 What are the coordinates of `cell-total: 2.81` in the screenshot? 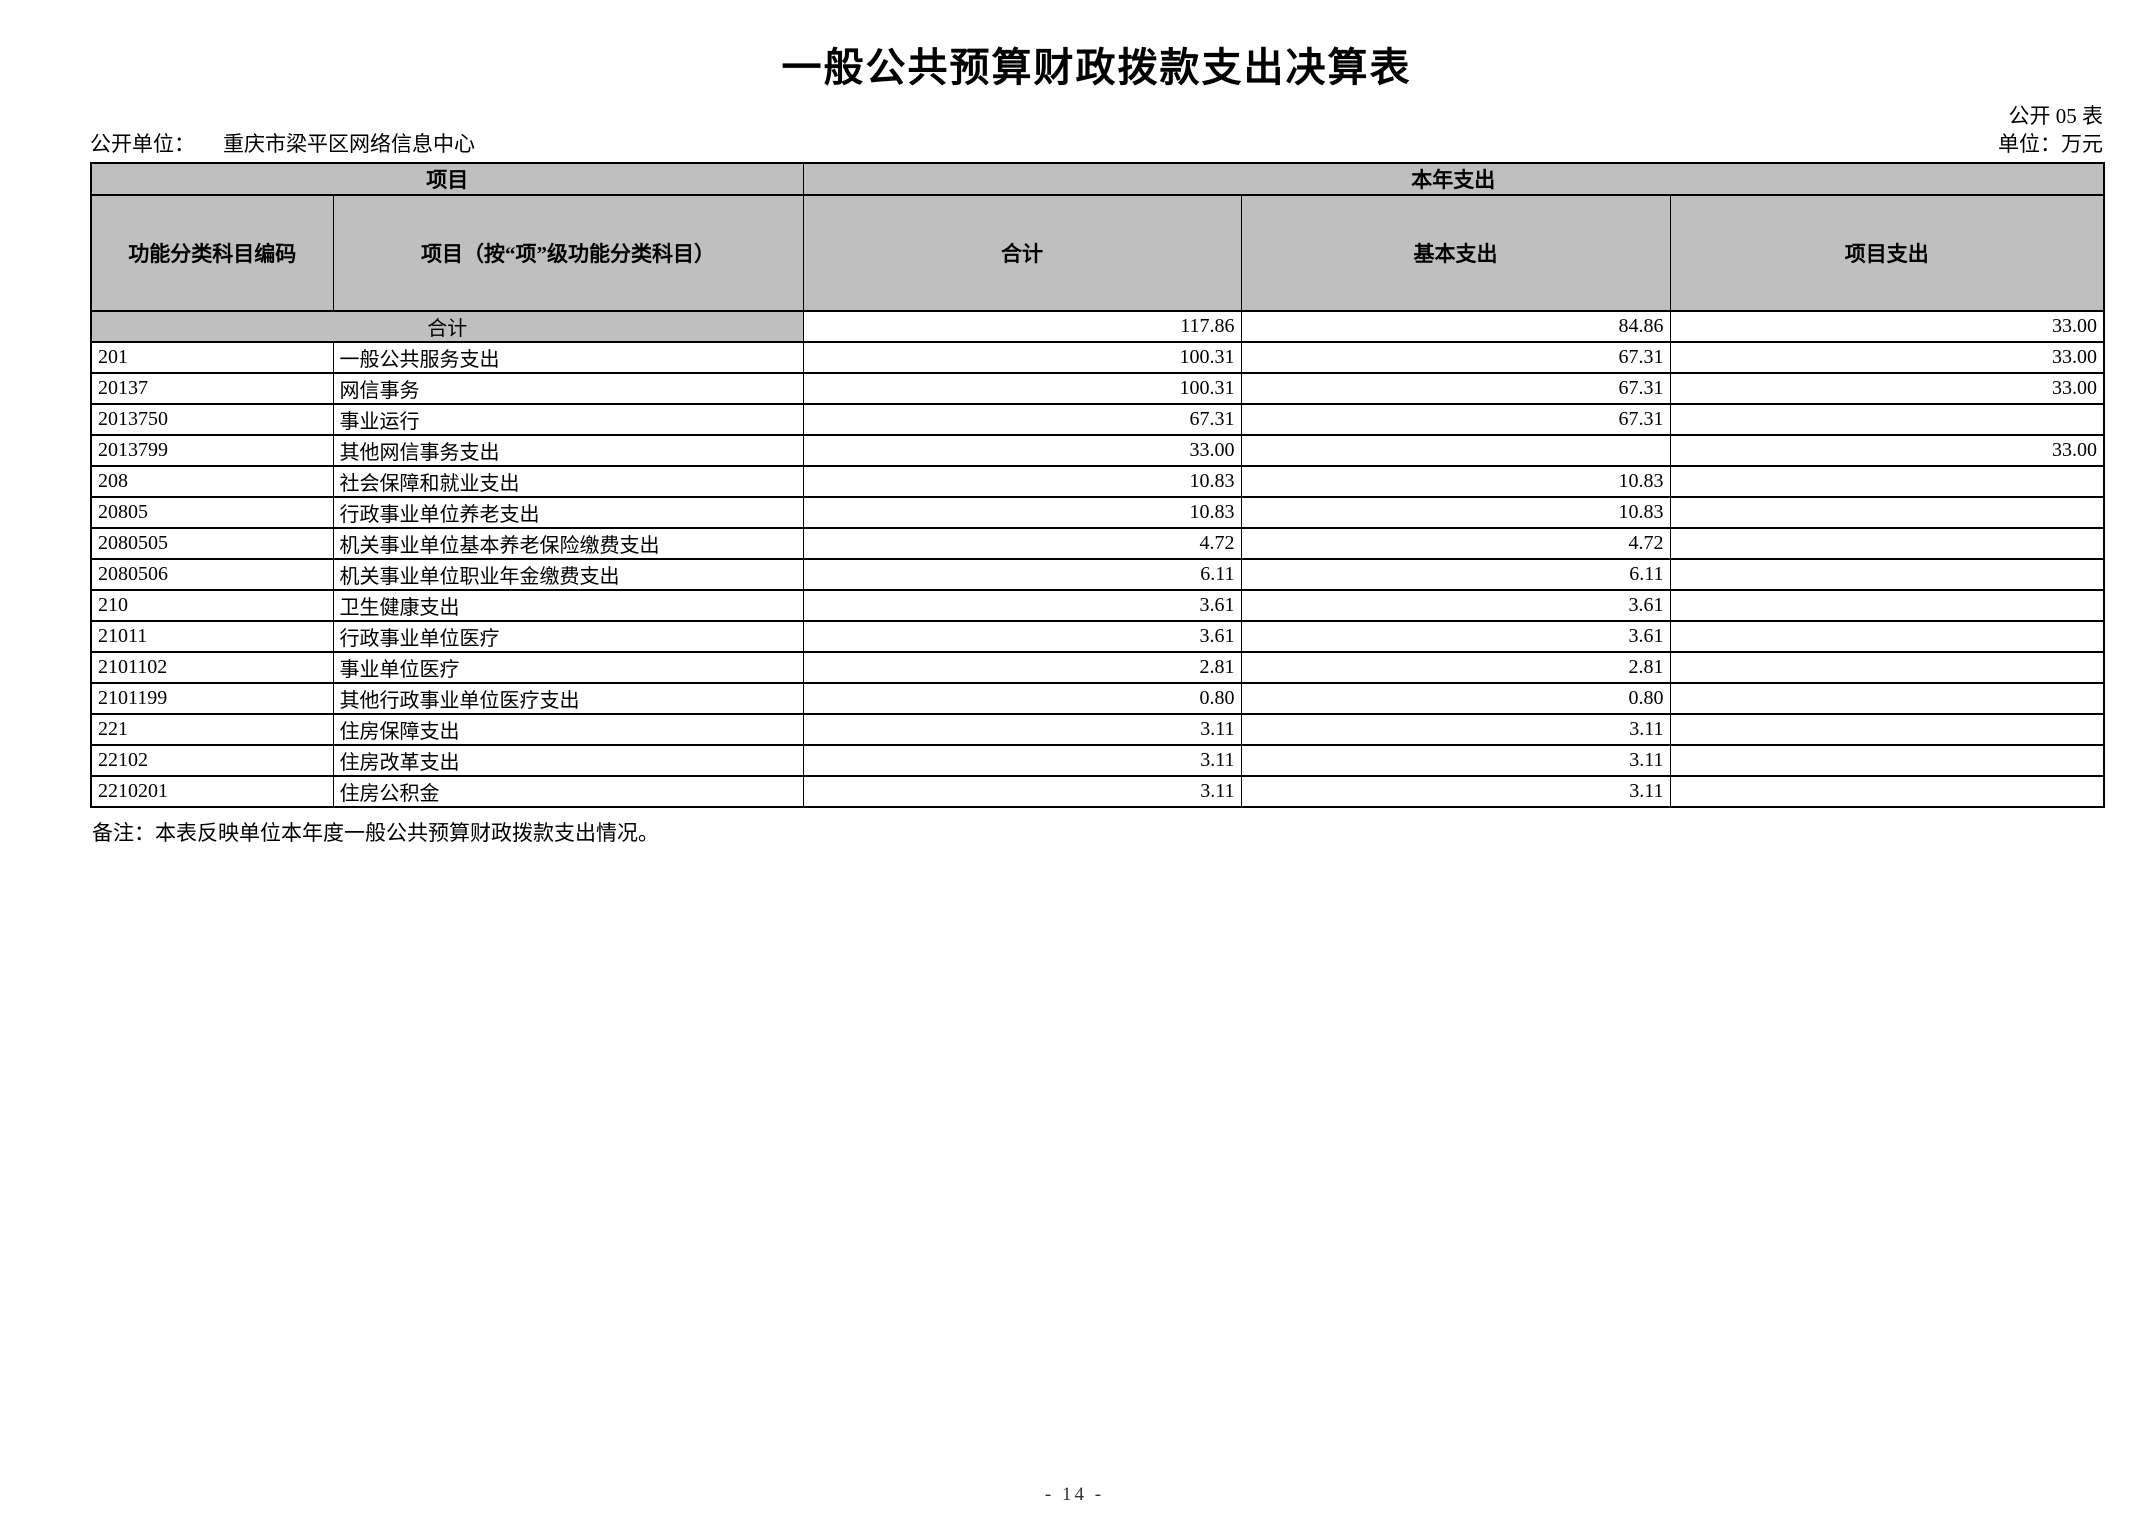 It's located at (1022, 668).